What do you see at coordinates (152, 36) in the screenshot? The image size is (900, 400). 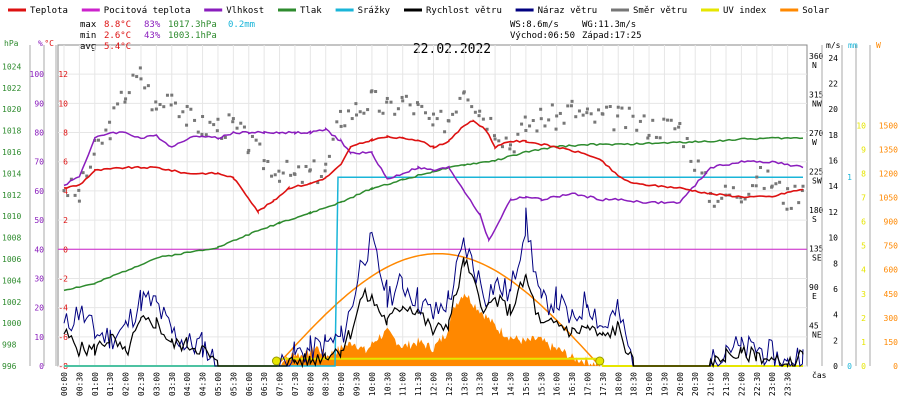 I see `stats-min-hum: 43%` at bounding box center [152, 36].